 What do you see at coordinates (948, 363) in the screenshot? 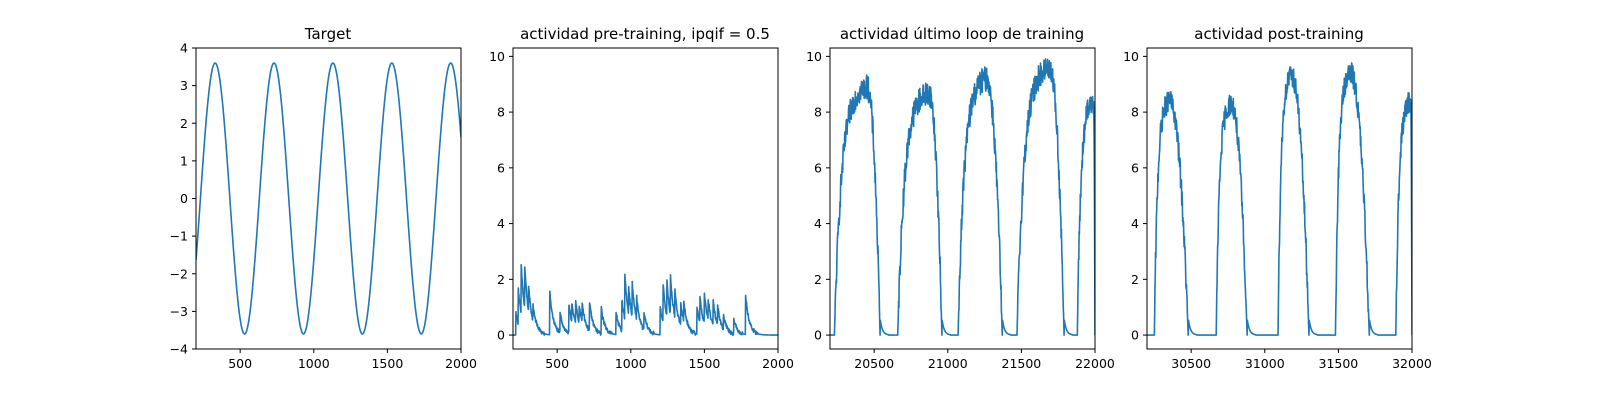
I see `x-tick-label: 21000` at bounding box center [948, 363].